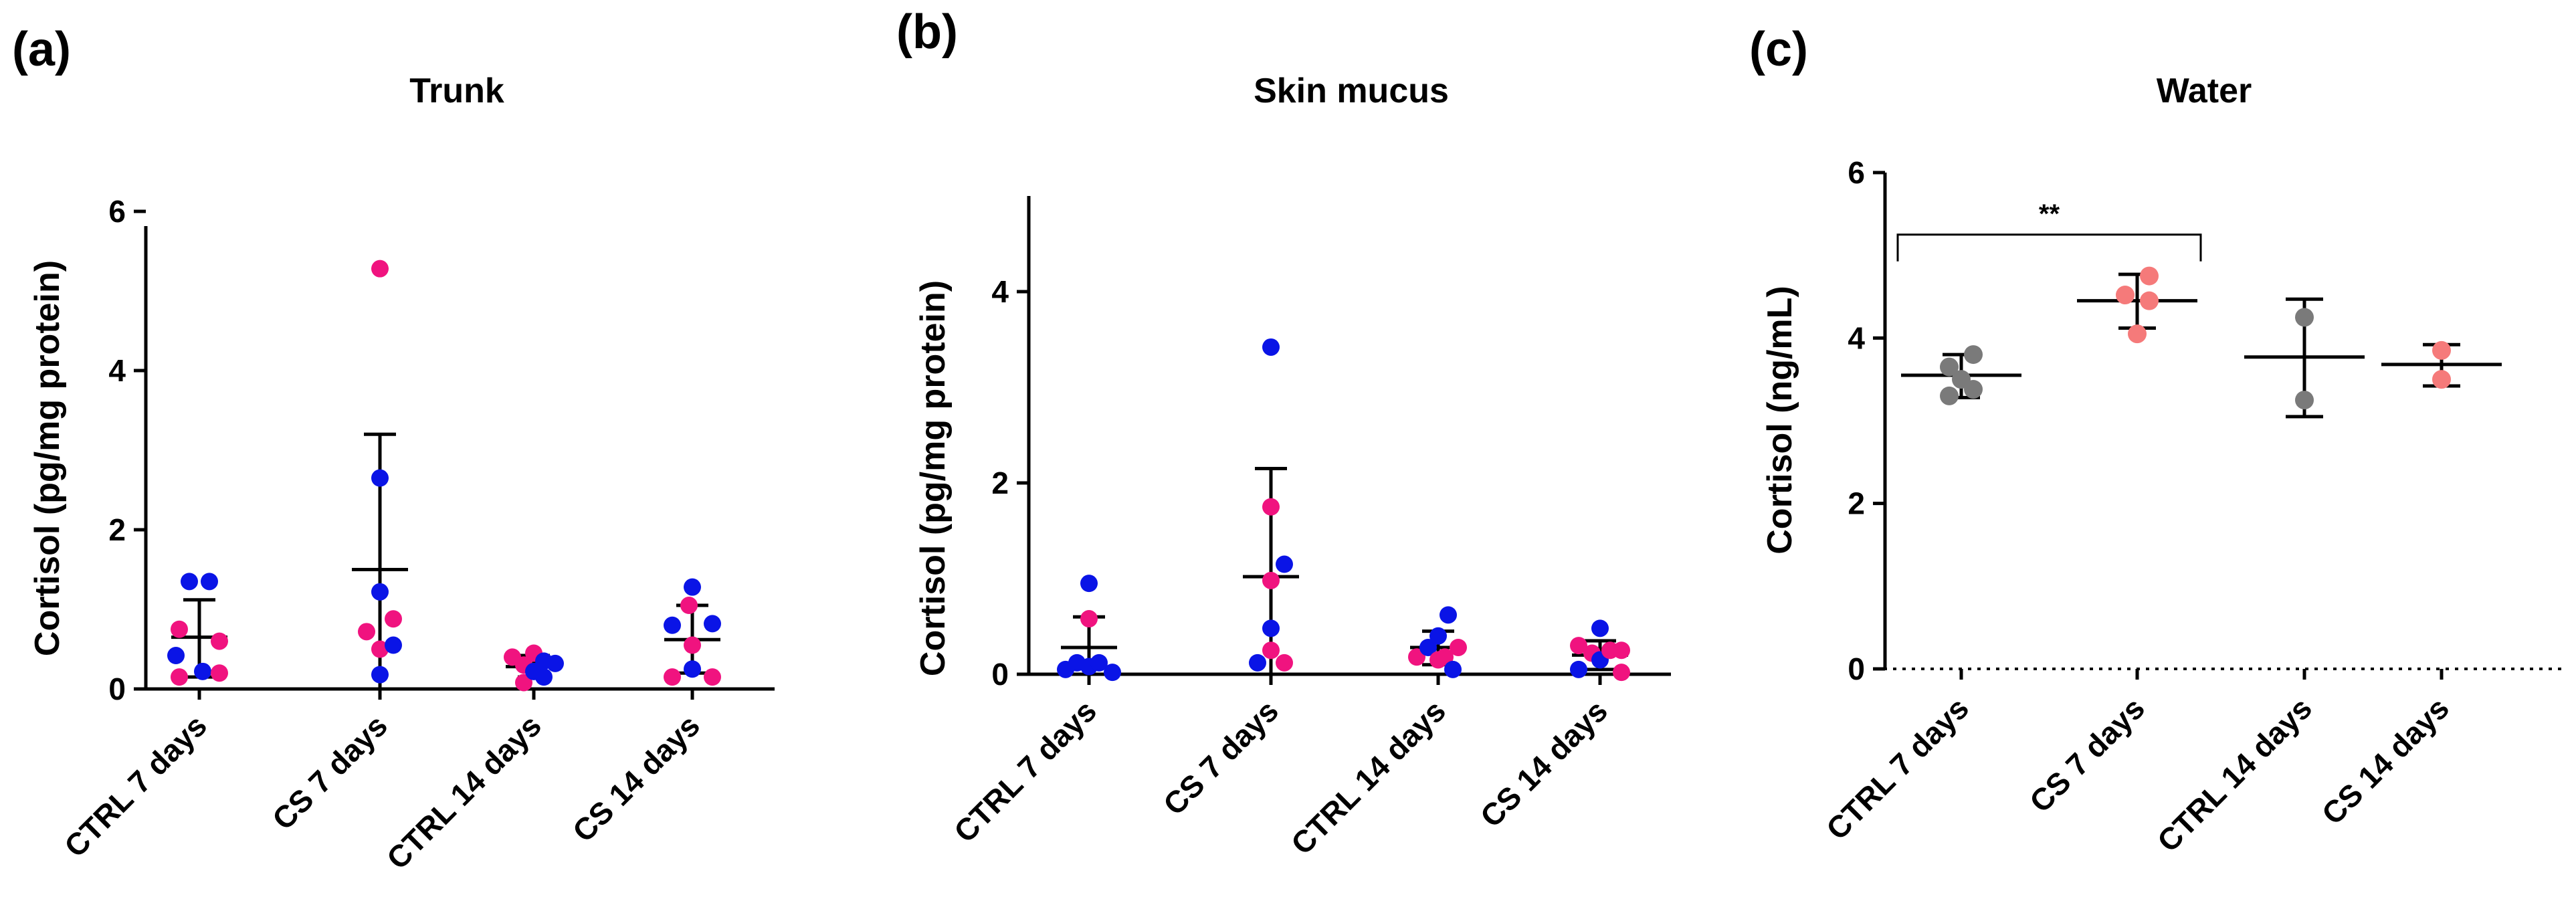 This screenshot has height=903, width=2576. What do you see at coordinates (47, 458) in the screenshot?
I see `y-axis-label-trunk: Cortisol (pg/mg protein)` at bounding box center [47, 458].